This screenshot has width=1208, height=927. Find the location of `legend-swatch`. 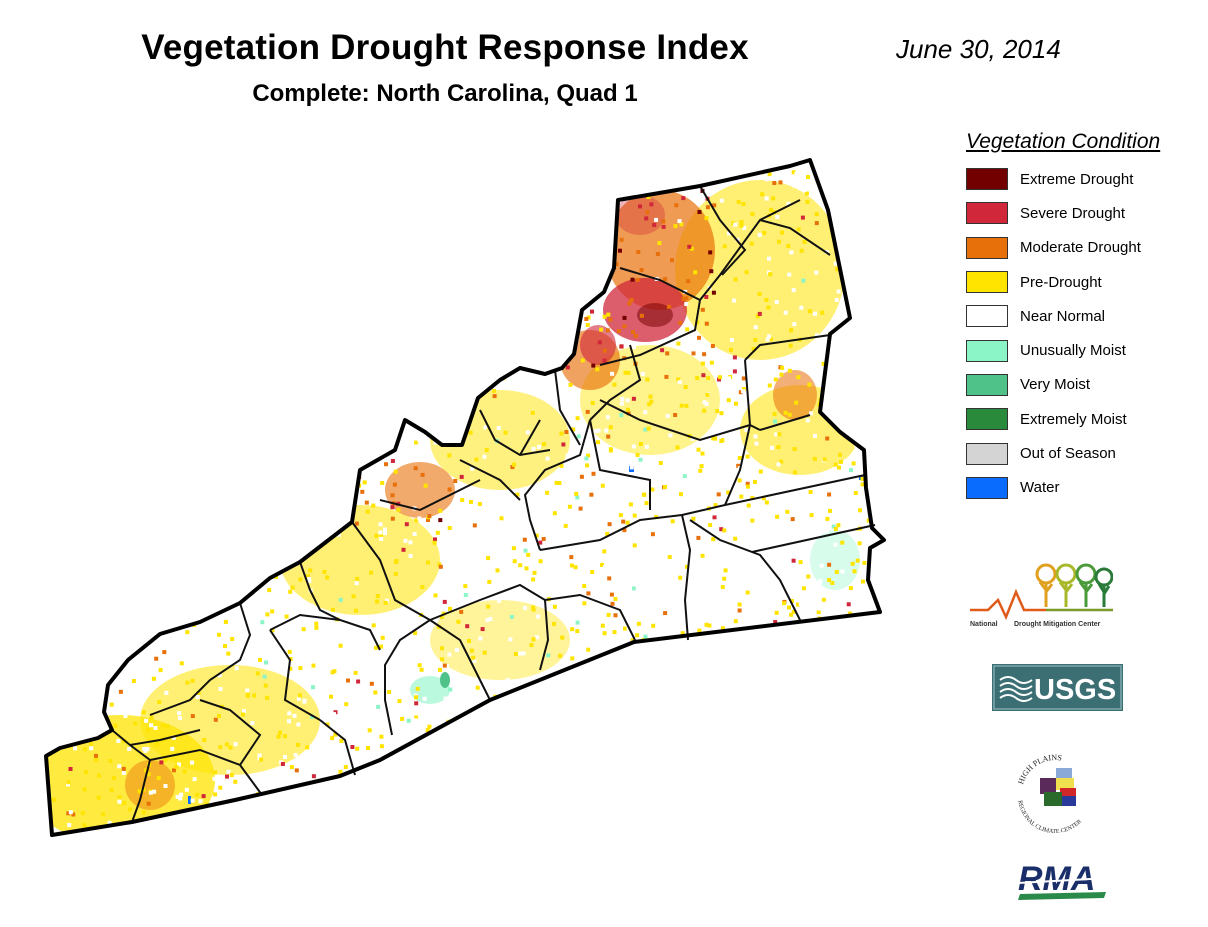

legend-swatch is located at coordinates (987, 213).